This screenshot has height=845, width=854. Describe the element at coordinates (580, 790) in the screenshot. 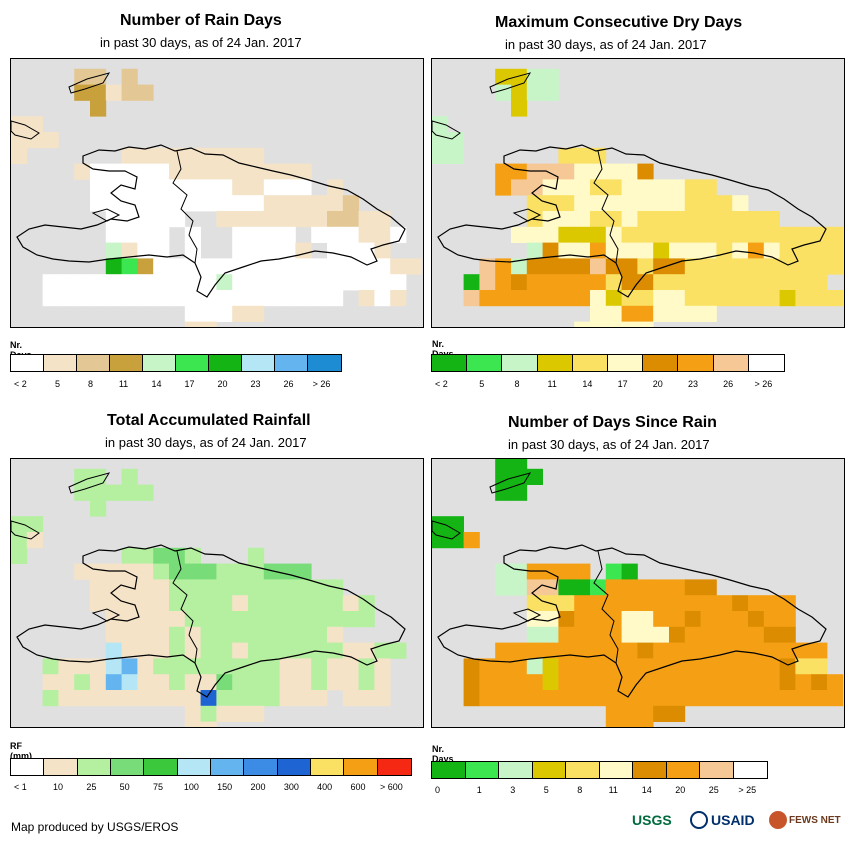

I see `legend-label: 8` at that location.